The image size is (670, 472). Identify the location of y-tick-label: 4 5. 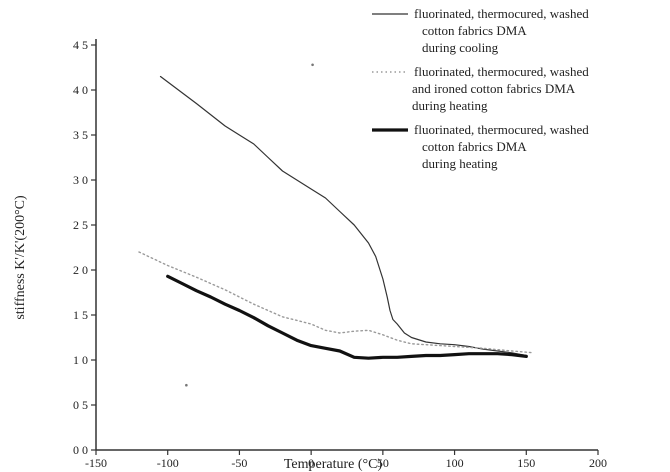
(80, 45).